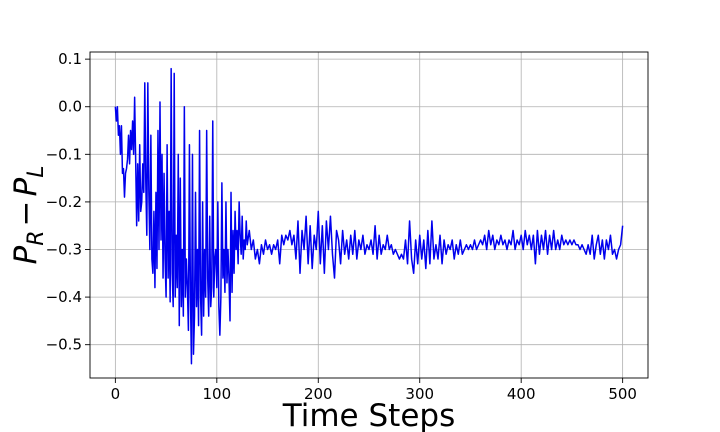 This screenshot has width=720, height=432. What do you see at coordinates (622, 394) in the screenshot?
I see `x-tick-label-5: 500` at bounding box center [622, 394].